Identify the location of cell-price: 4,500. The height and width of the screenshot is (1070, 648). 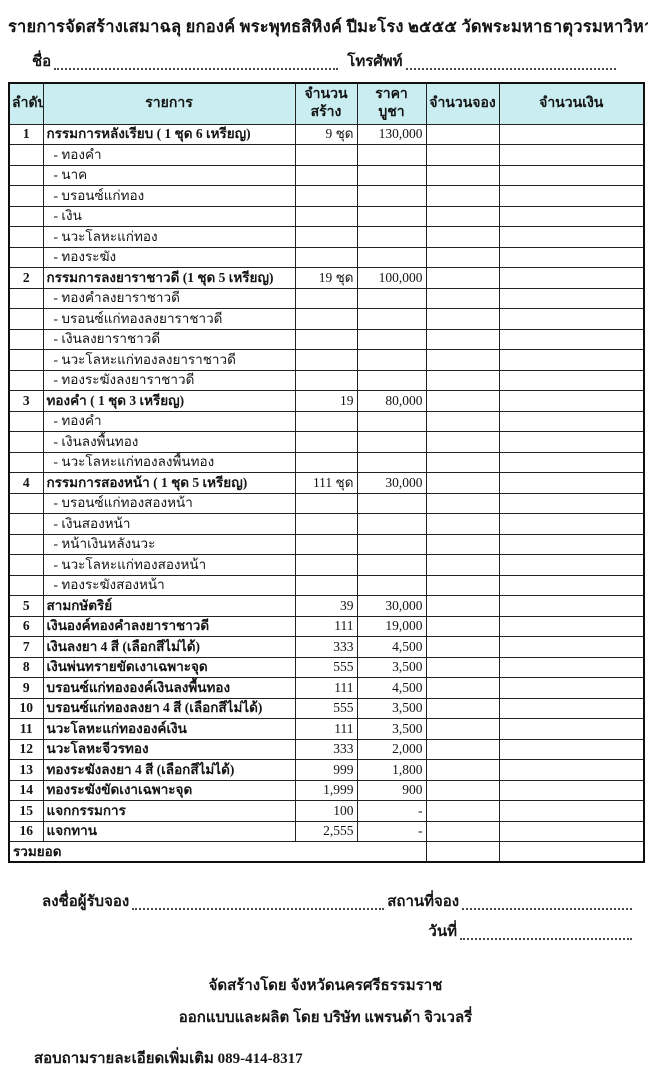
(391, 688).